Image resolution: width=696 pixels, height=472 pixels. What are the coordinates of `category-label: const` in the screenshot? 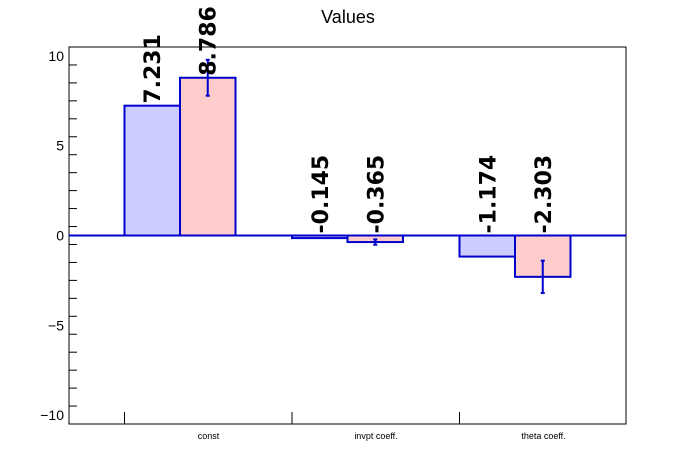 It's located at (209, 436).